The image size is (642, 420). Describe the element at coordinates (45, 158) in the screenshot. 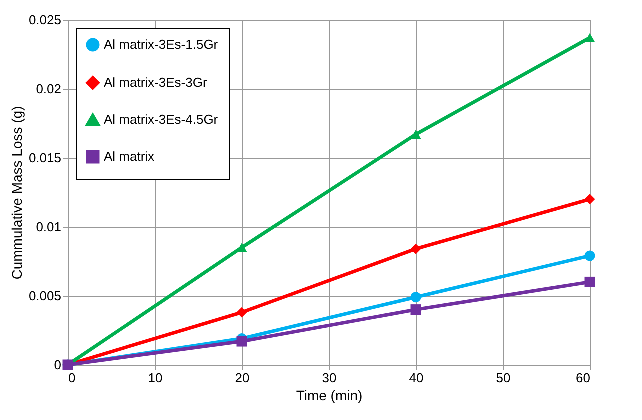

I see `y-tick-label: 0.015` at that location.